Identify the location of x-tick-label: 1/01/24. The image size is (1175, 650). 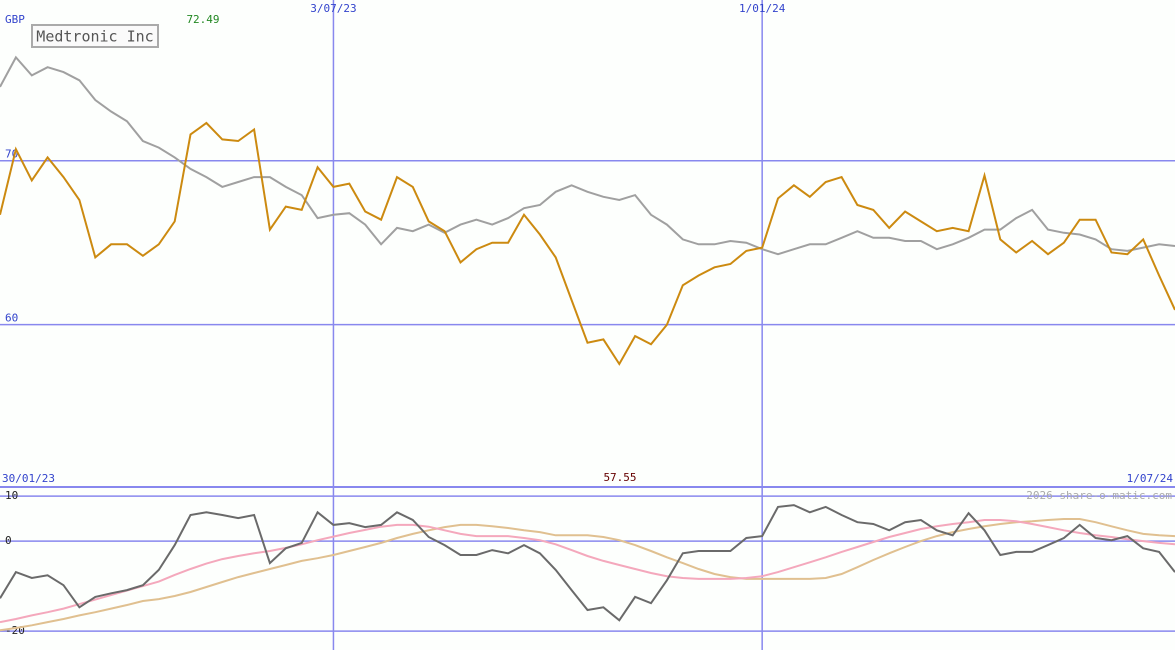
(762, 8).